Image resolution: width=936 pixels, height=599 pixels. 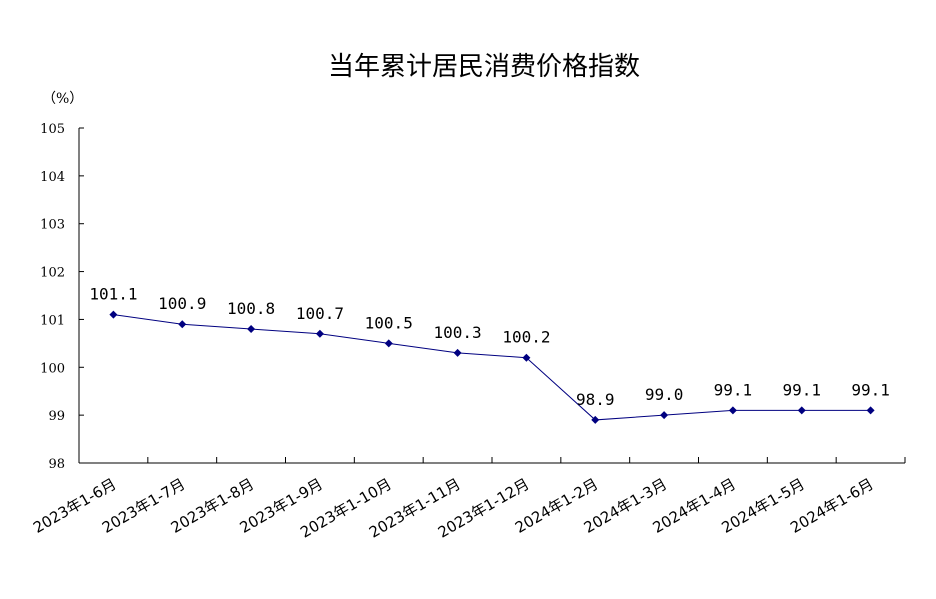 What do you see at coordinates (52, 225) in the screenshot?
I see `y-tick-label: 103` at bounding box center [52, 225].